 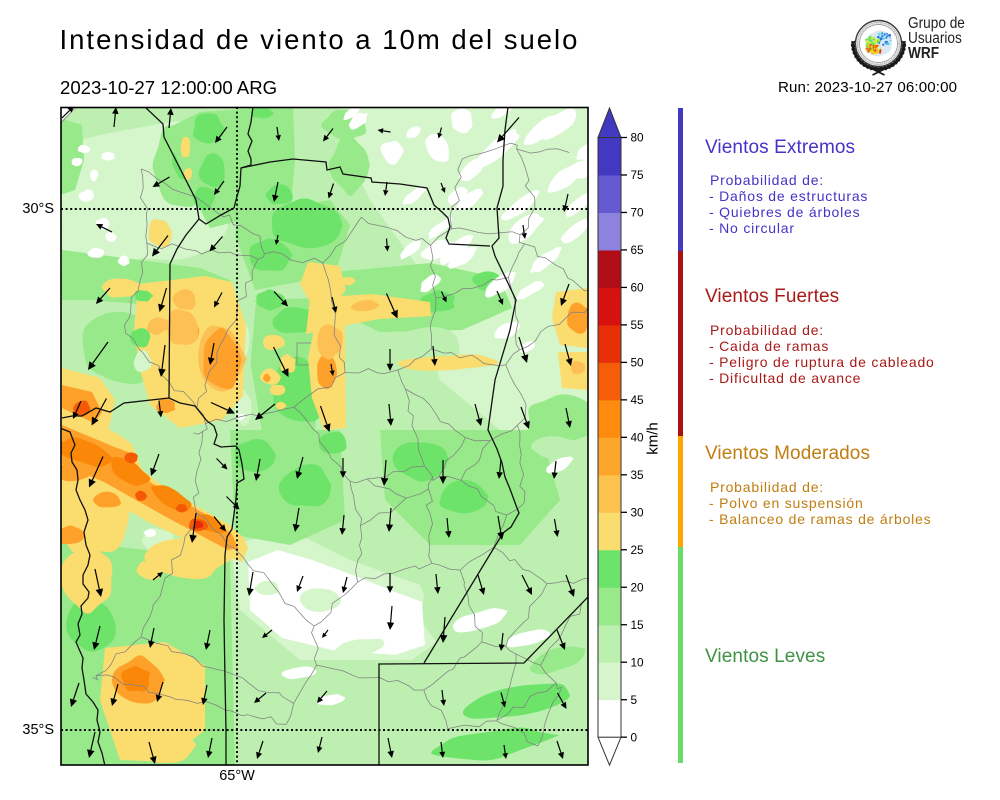 What do you see at coordinates (638, 400) in the screenshot?
I see `svg-text: 45` at bounding box center [638, 400].